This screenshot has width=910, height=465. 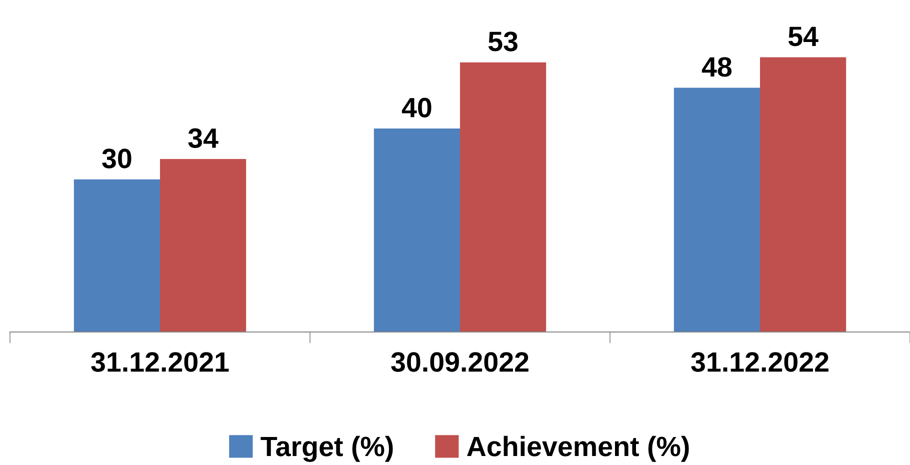 I want to click on data-label: 54, so click(x=803, y=36).